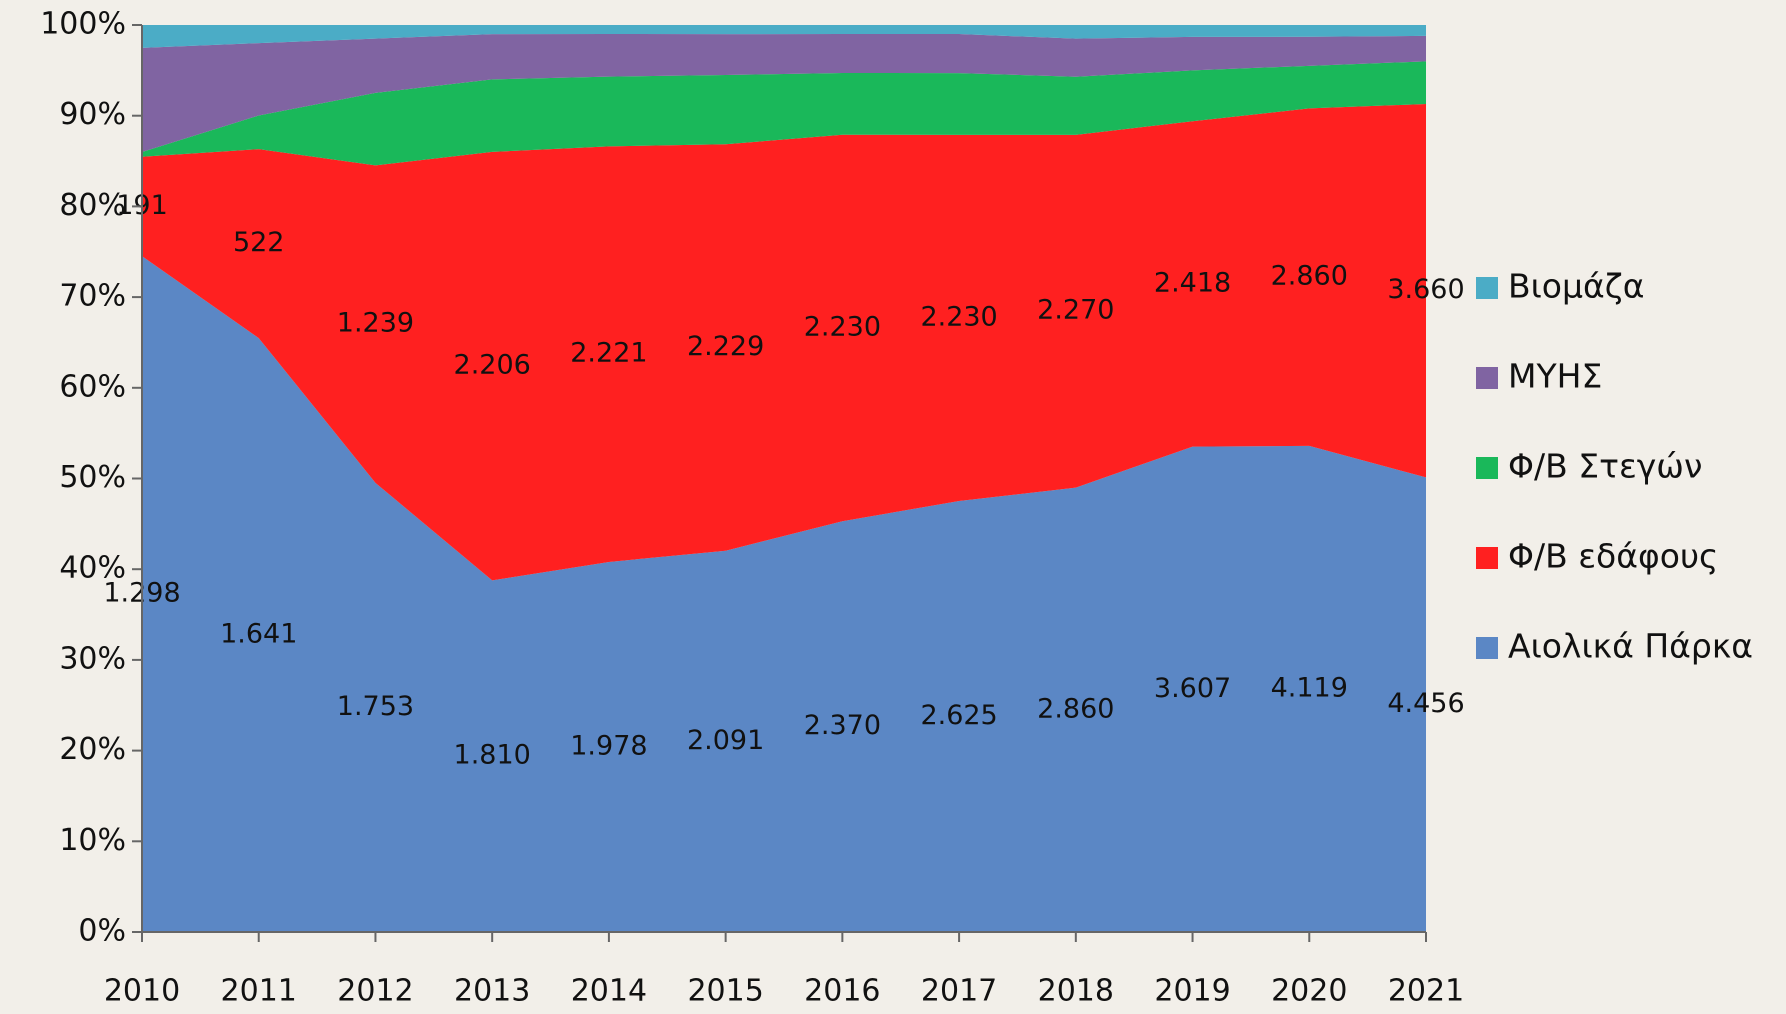 The width and height of the screenshot is (1786, 1014). I want to click on x-tick-label: 2016, so click(842, 991).